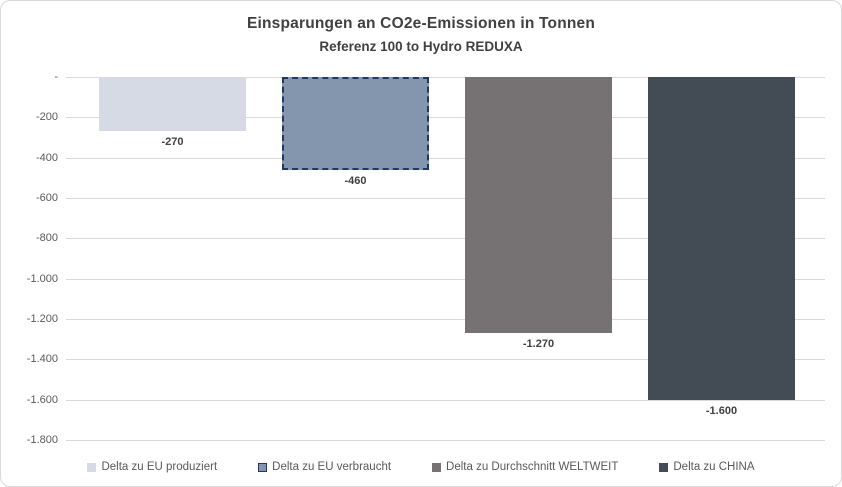  Describe the element at coordinates (46, 157) in the screenshot. I see `y-axis-tick-label: -400` at that location.